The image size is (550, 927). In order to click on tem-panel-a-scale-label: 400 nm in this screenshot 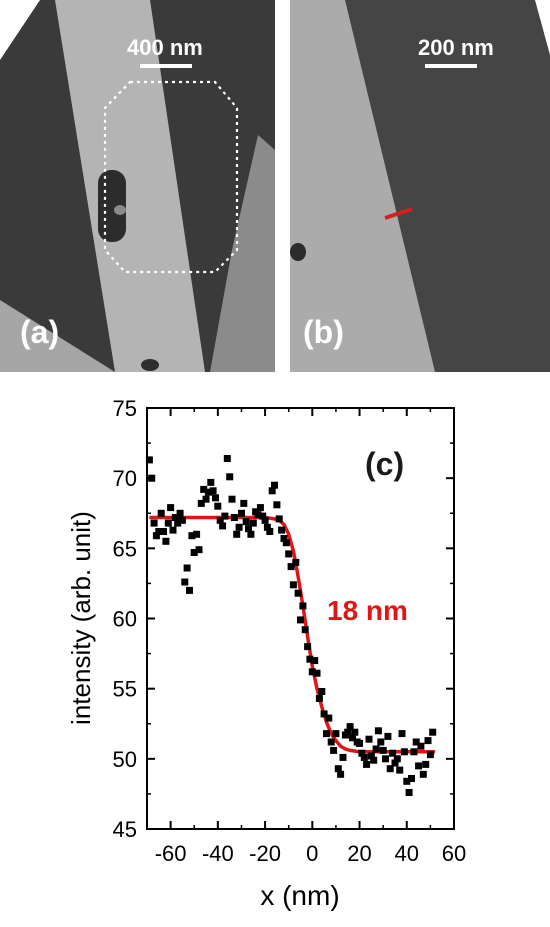, I will do `click(165, 47)`.